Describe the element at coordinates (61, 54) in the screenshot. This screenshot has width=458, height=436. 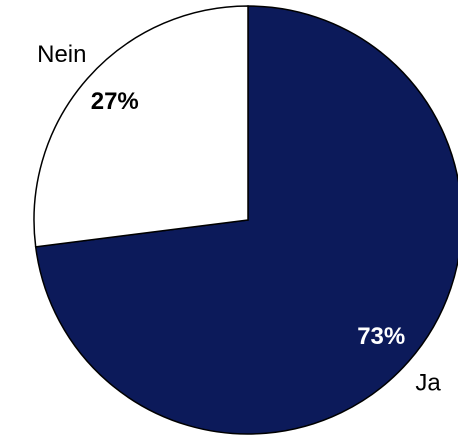
I see `category-label: Nein` at that location.